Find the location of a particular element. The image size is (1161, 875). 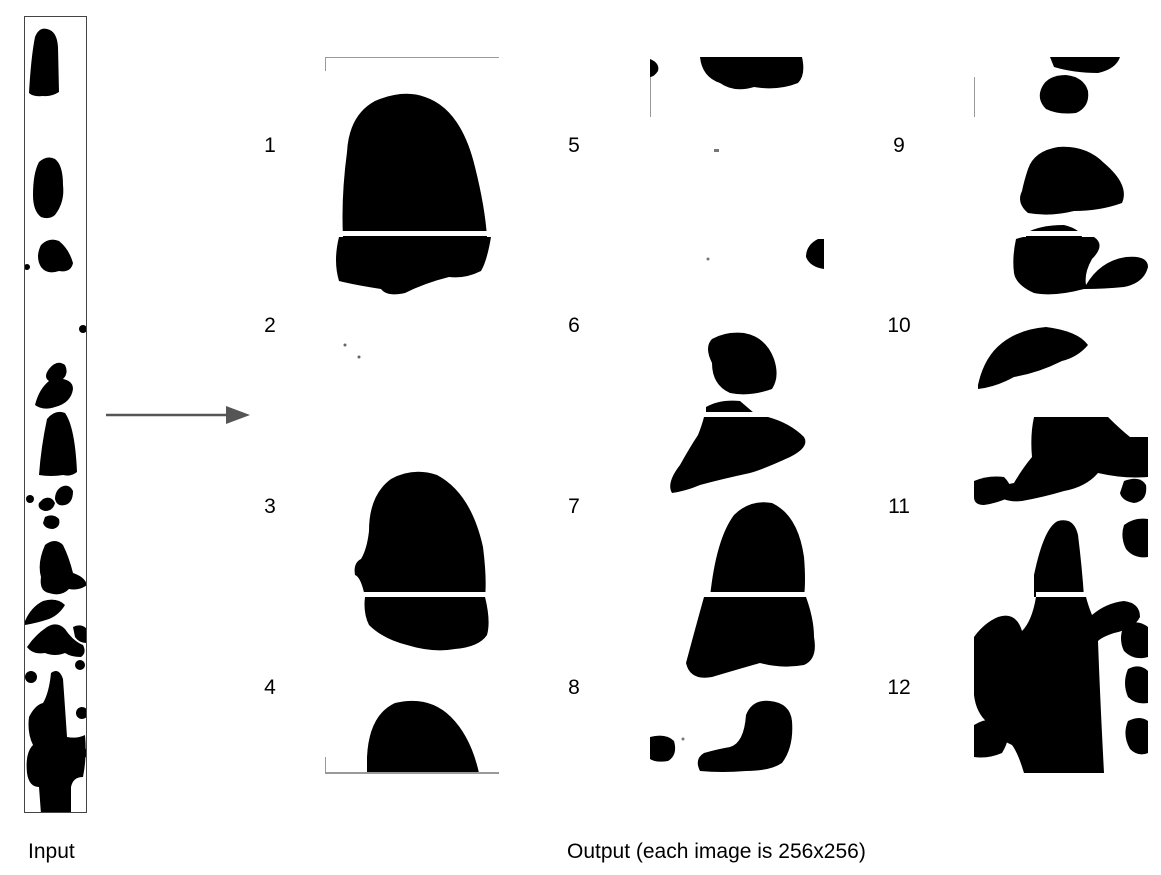

tile-number: 1 is located at coordinates (270, 145).